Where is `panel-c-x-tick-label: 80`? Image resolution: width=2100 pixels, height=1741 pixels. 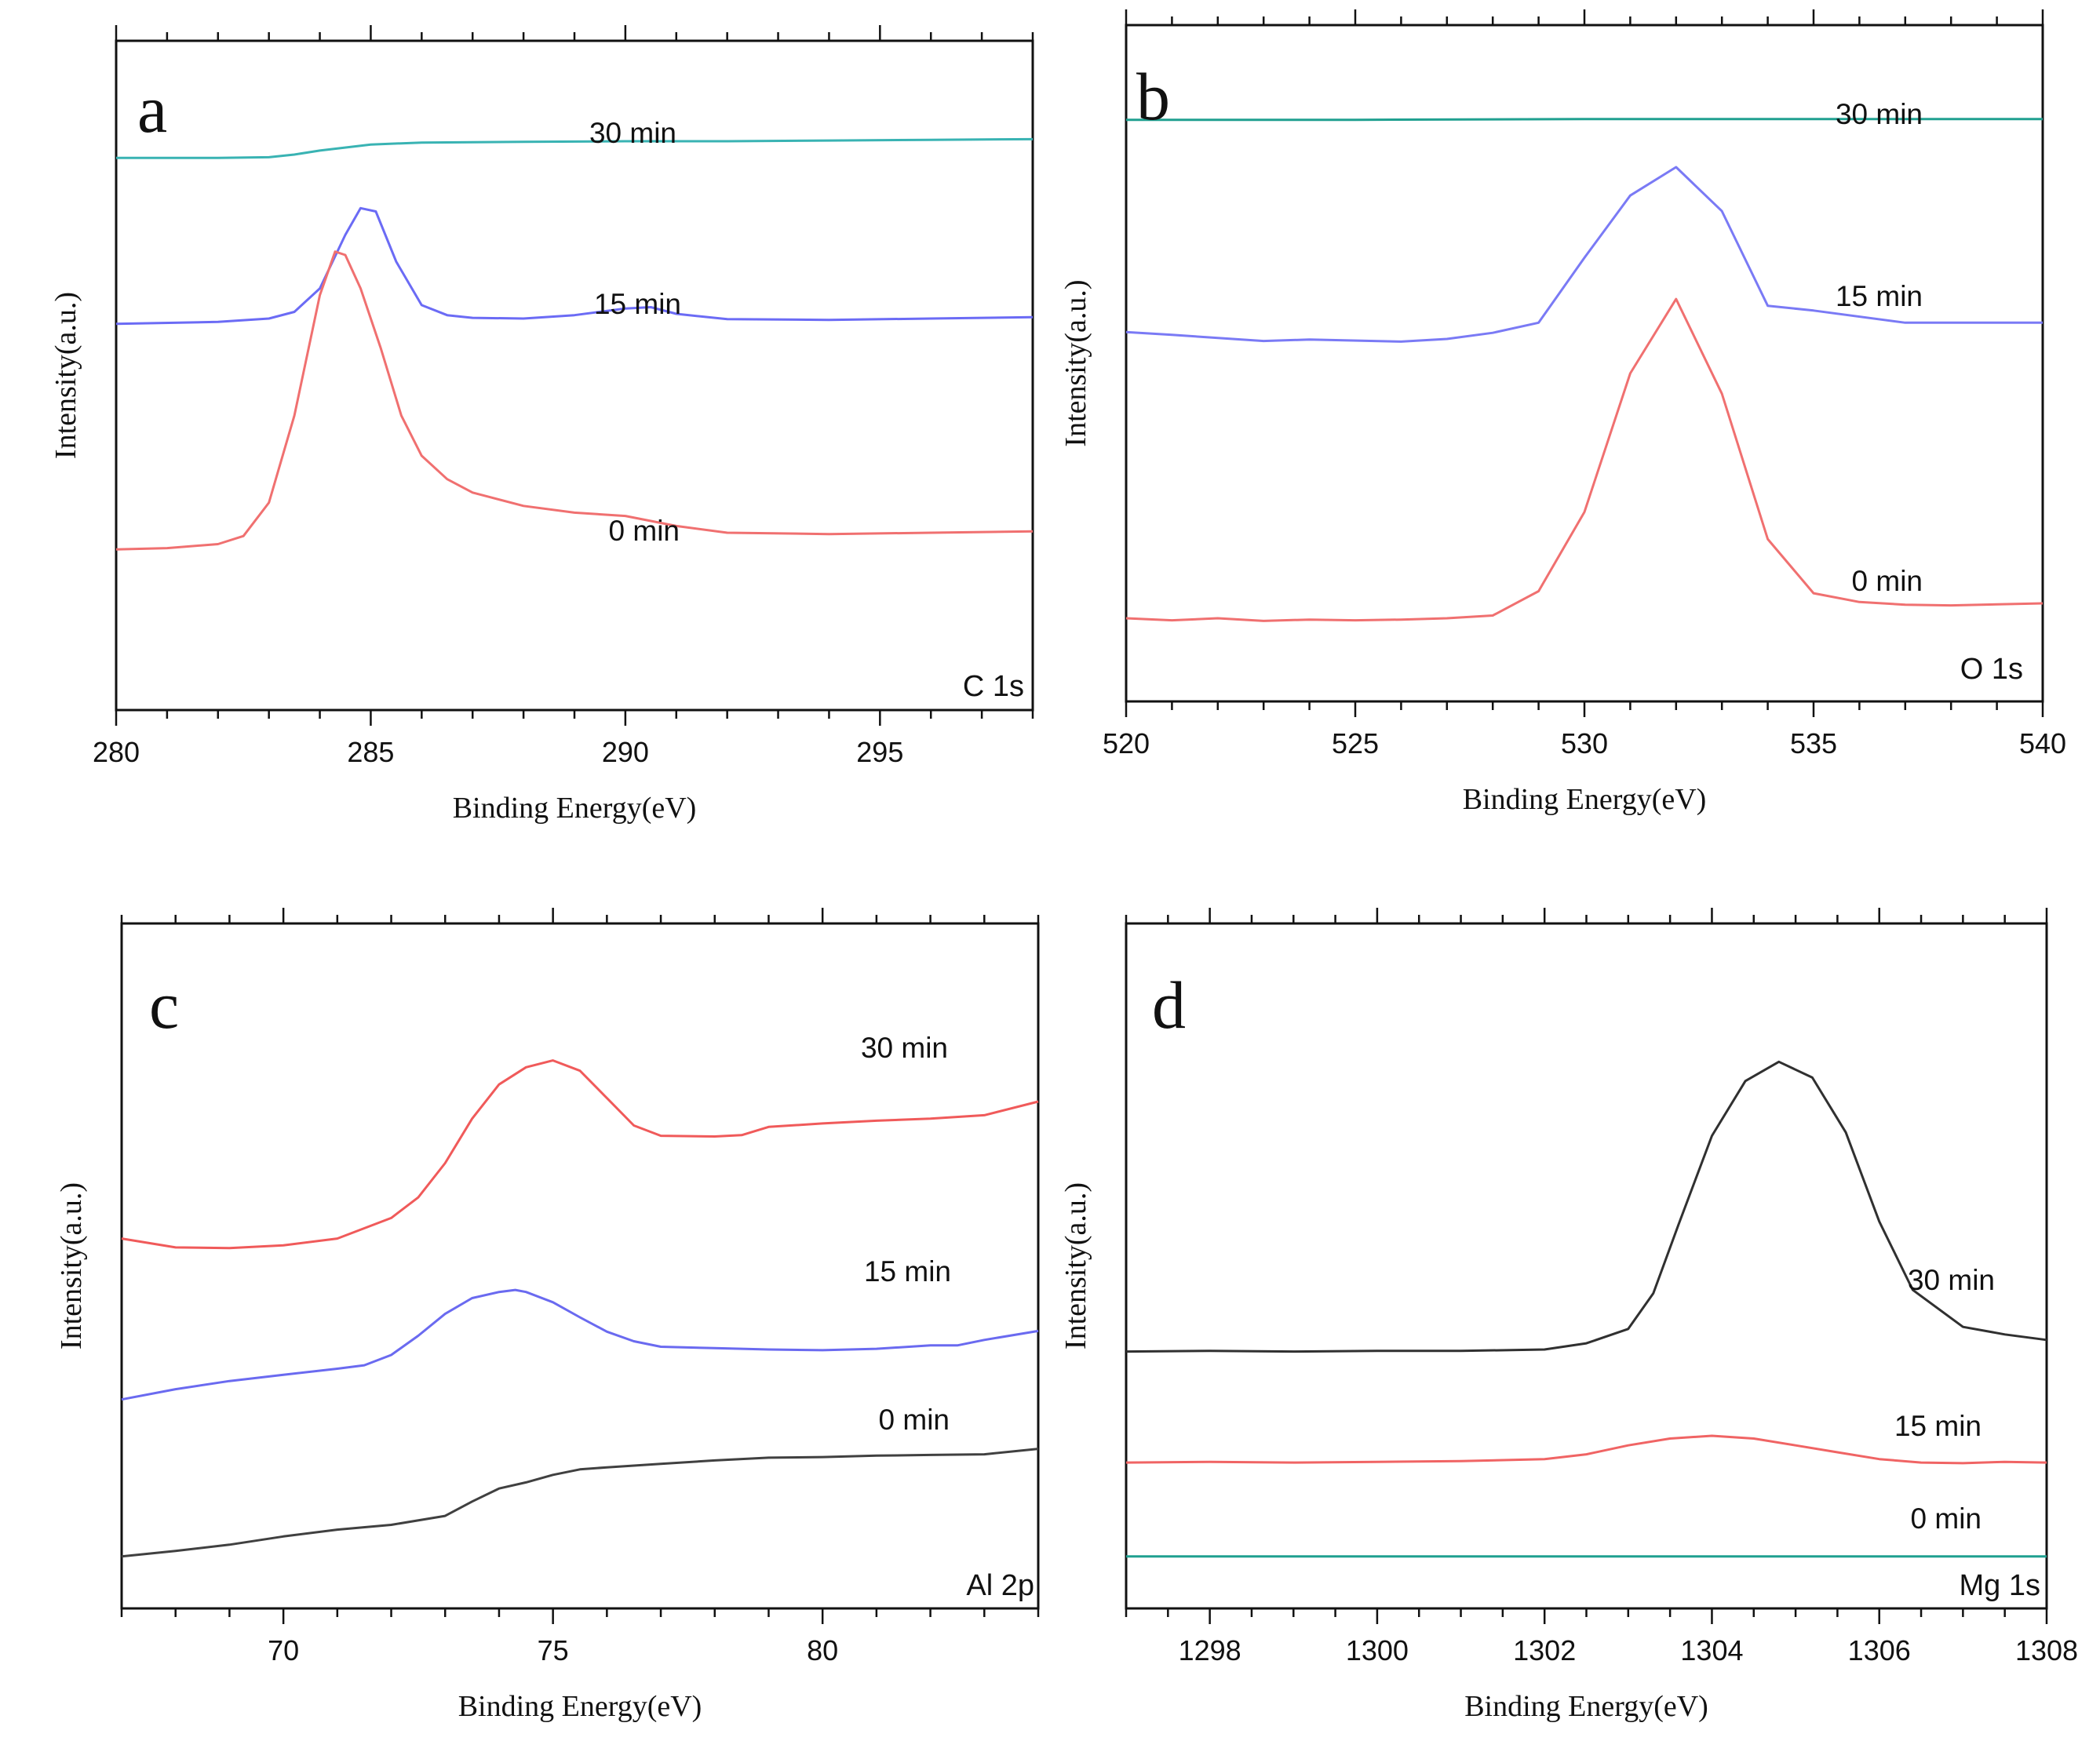 panel-c-x-tick-label: 80 is located at coordinates (822, 1650).